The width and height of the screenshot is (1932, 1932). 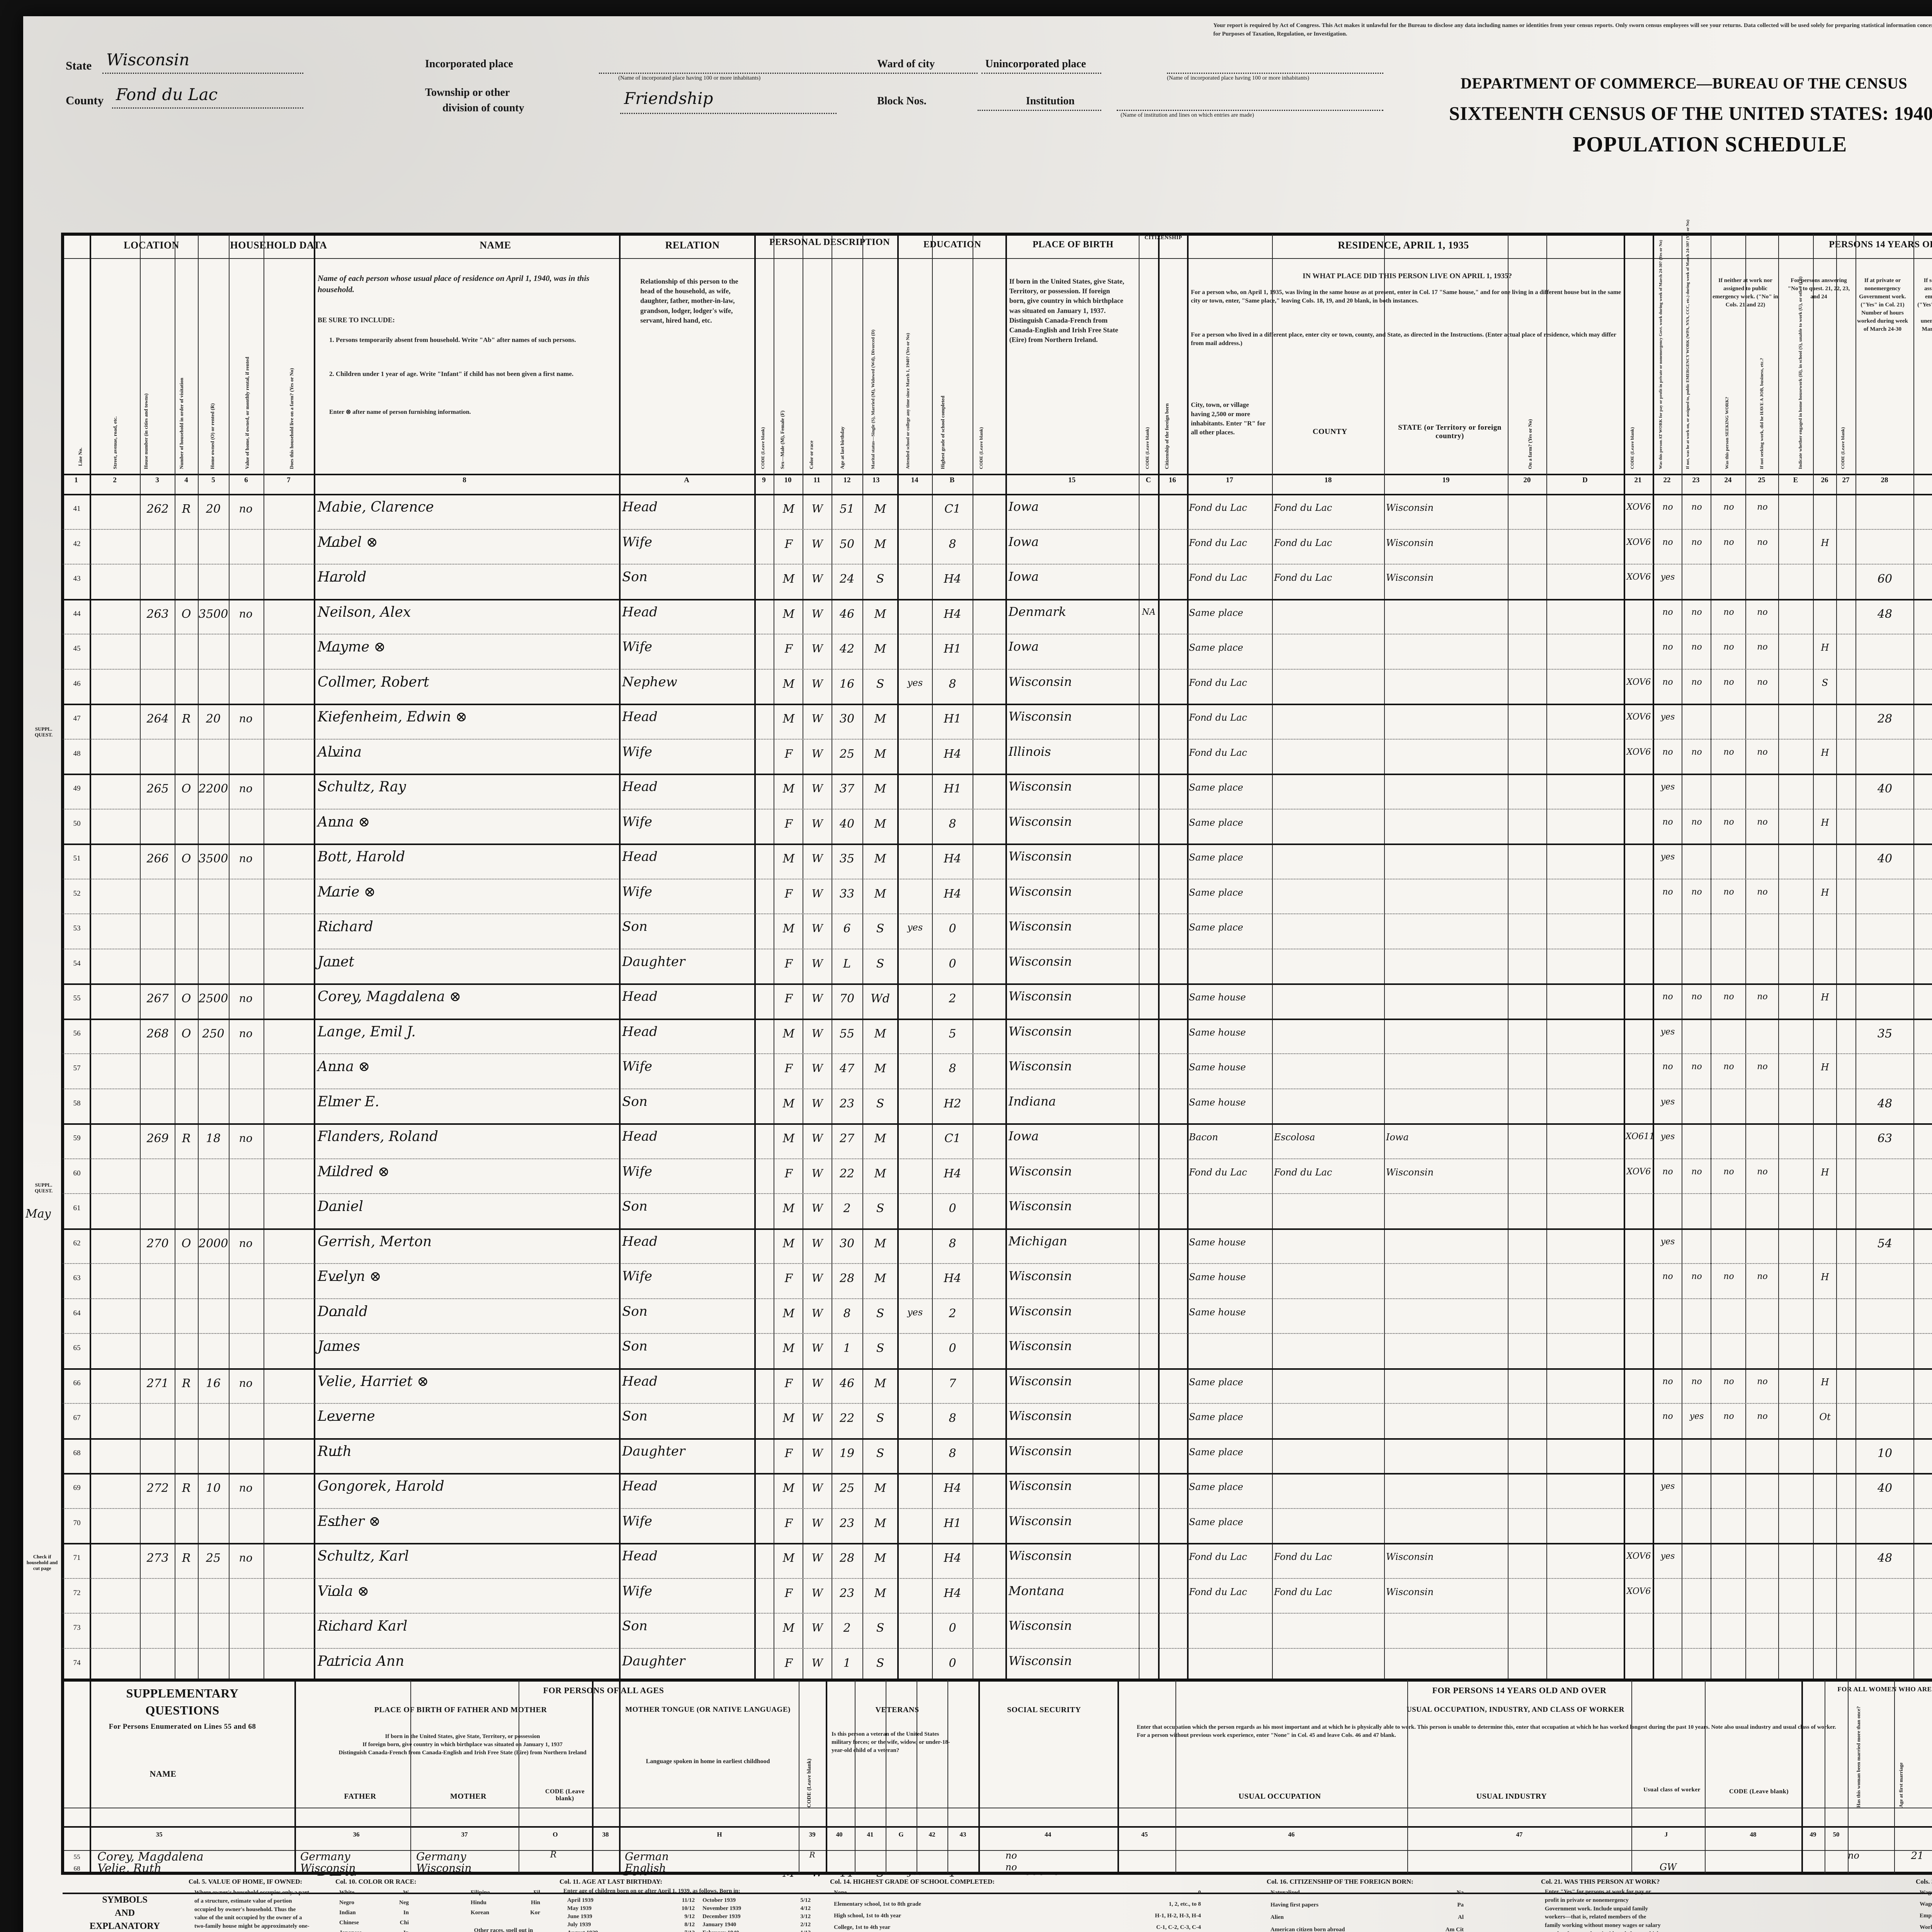 I want to click on column-number: 23, so click(x=1696, y=480).